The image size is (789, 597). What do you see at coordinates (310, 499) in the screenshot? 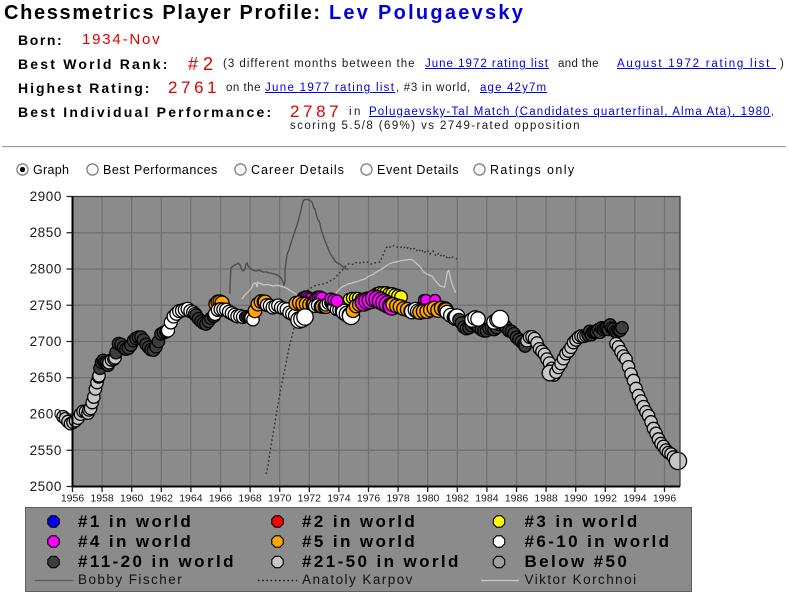
I see `svg-text: 1972` at bounding box center [310, 499].